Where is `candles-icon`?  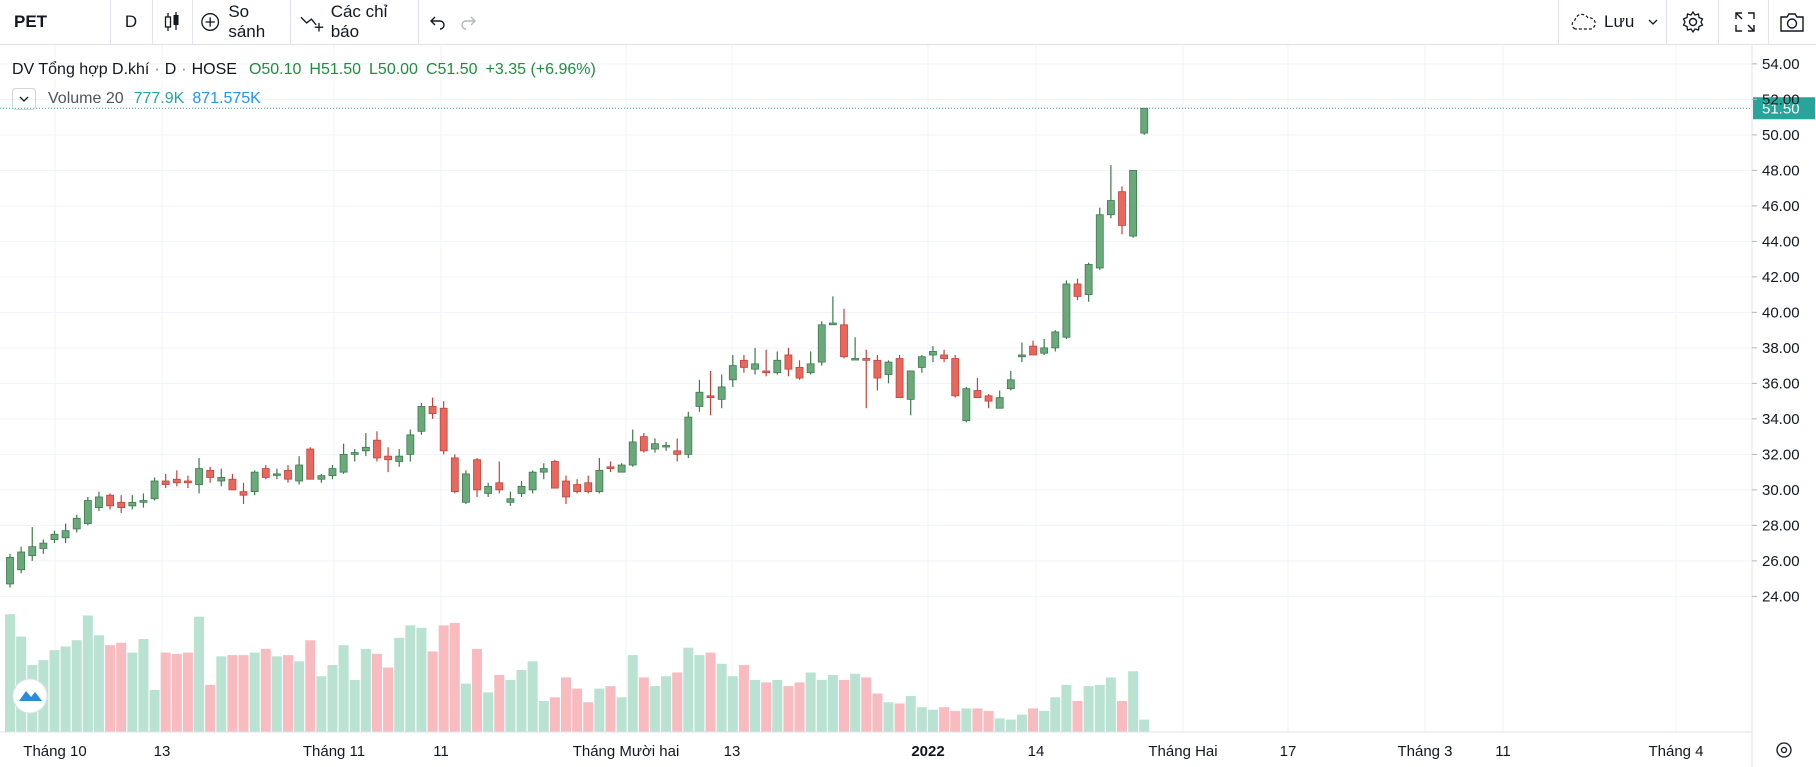 candles-icon is located at coordinates (171, 21).